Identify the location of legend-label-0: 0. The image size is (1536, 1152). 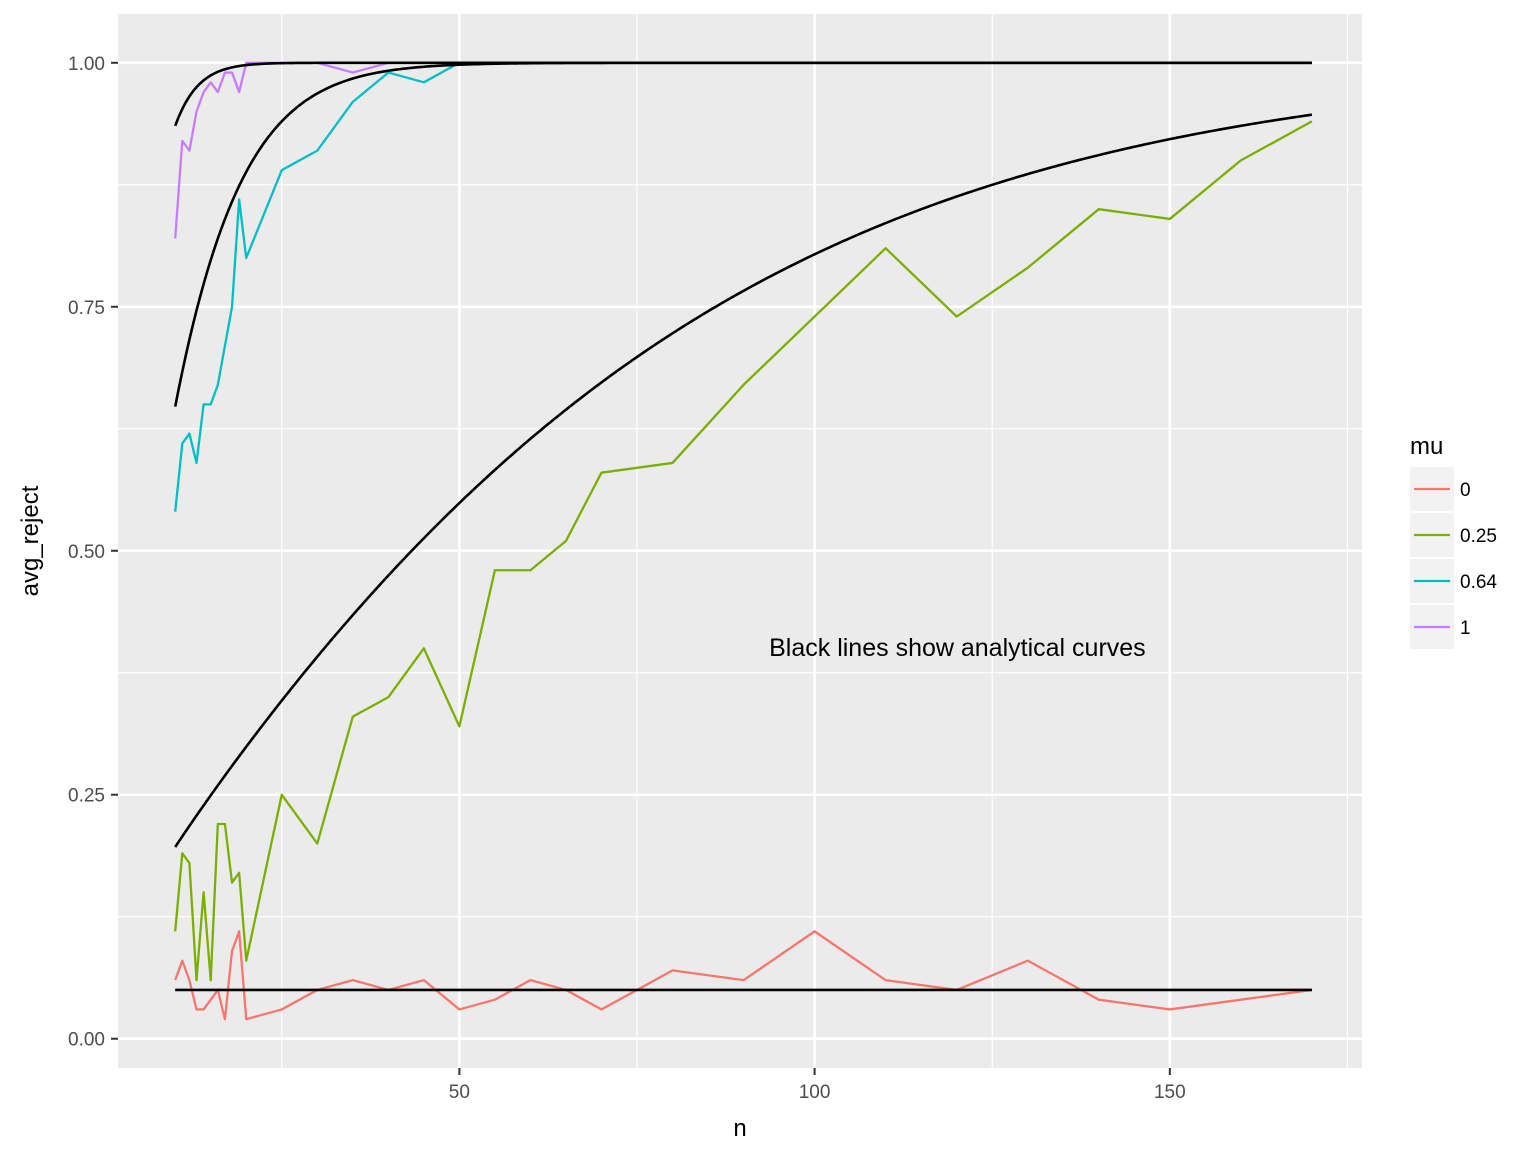
(1465, 490).